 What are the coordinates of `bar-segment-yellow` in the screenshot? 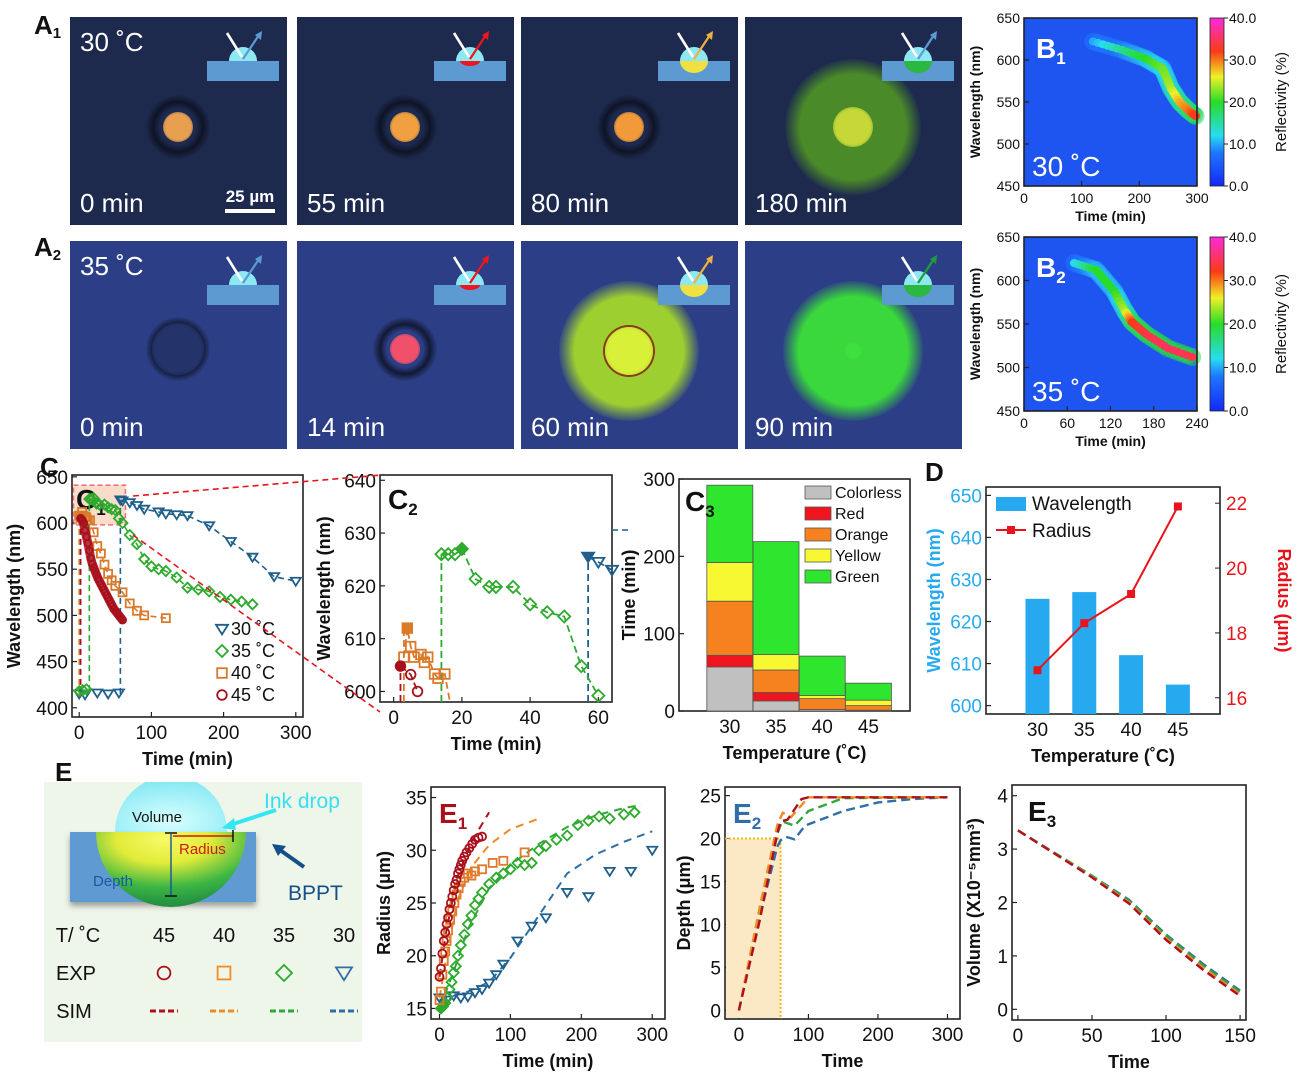 It's located at (776, 662).